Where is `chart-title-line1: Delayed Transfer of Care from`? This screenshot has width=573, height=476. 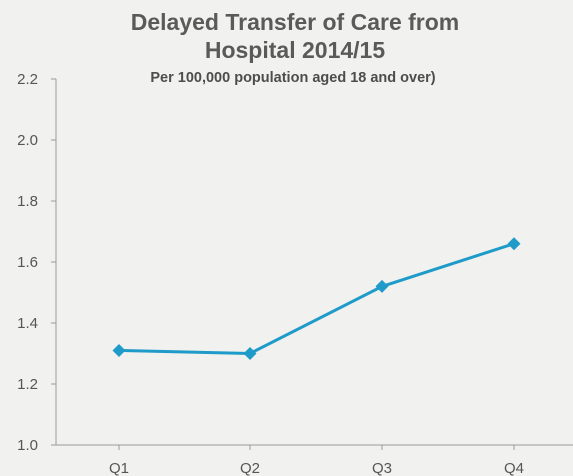 chart-title-line1: Delayed Transfer of Care from is located at coordinates (295, 22).